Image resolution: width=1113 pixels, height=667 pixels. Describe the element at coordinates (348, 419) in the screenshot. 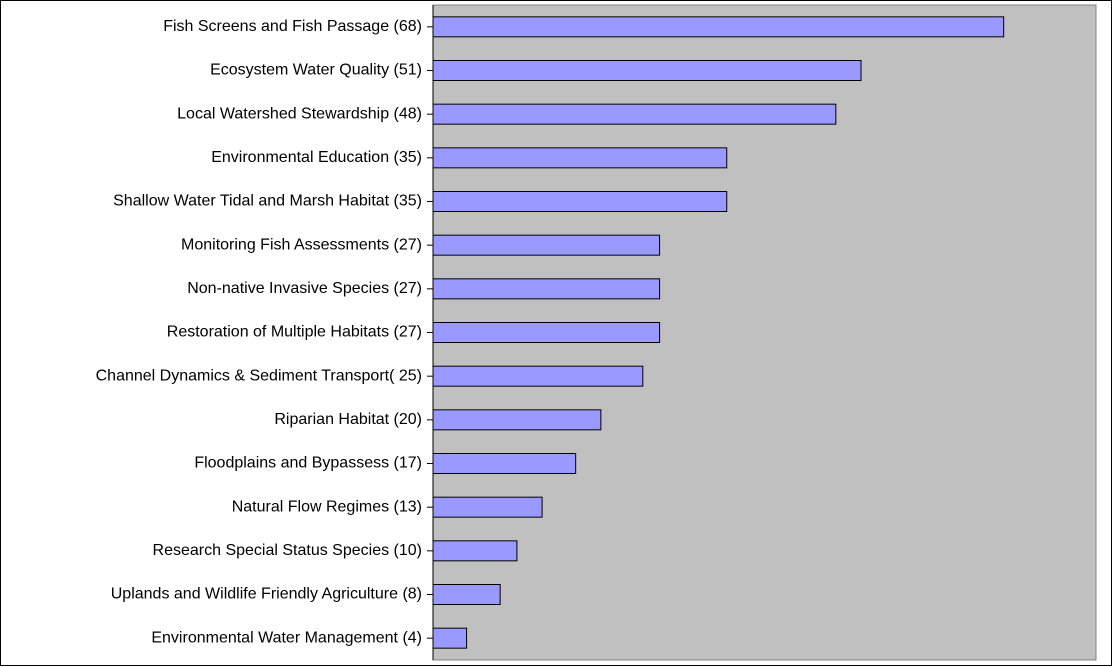

I see `category-label: Riparian Habitat (20)` at that location.